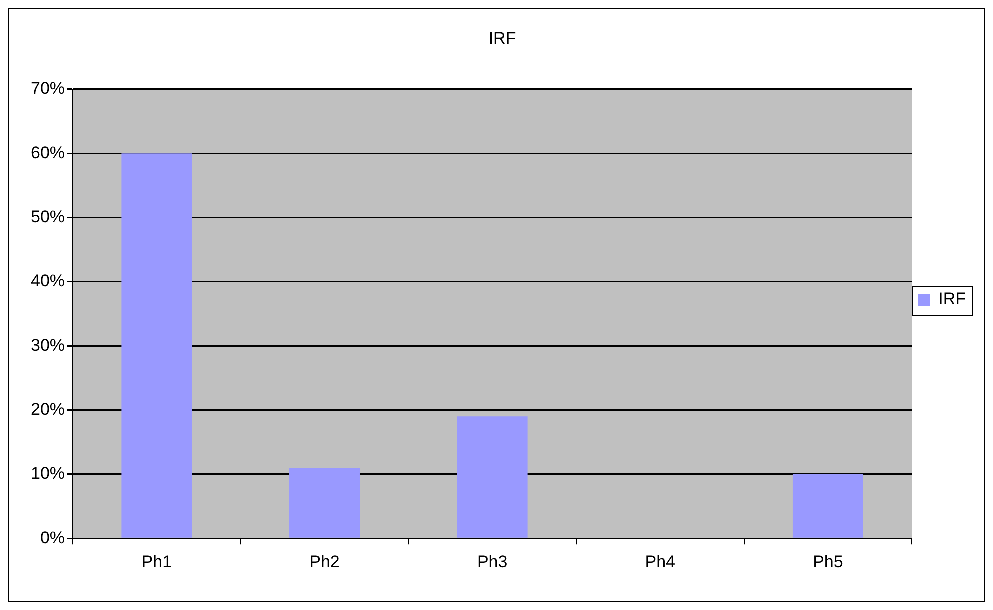 The image size is (993, 610). What do you see at coordinates (48, 281) in the screenshot?
I see `y-tick-label: 40%` at bounding box center [48, 281].